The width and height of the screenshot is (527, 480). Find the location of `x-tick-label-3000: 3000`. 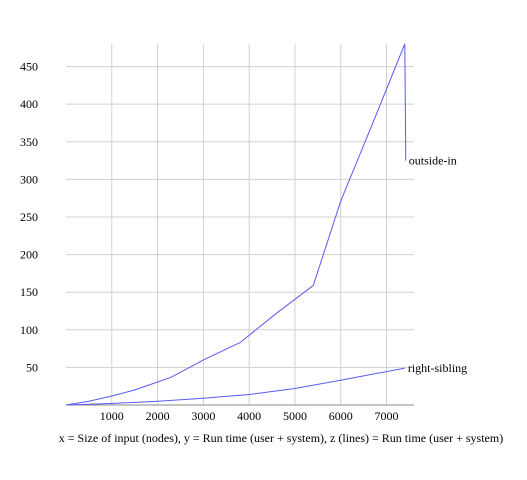

x-tick-label-3000: 3000 is located at coordinates (203, 416).